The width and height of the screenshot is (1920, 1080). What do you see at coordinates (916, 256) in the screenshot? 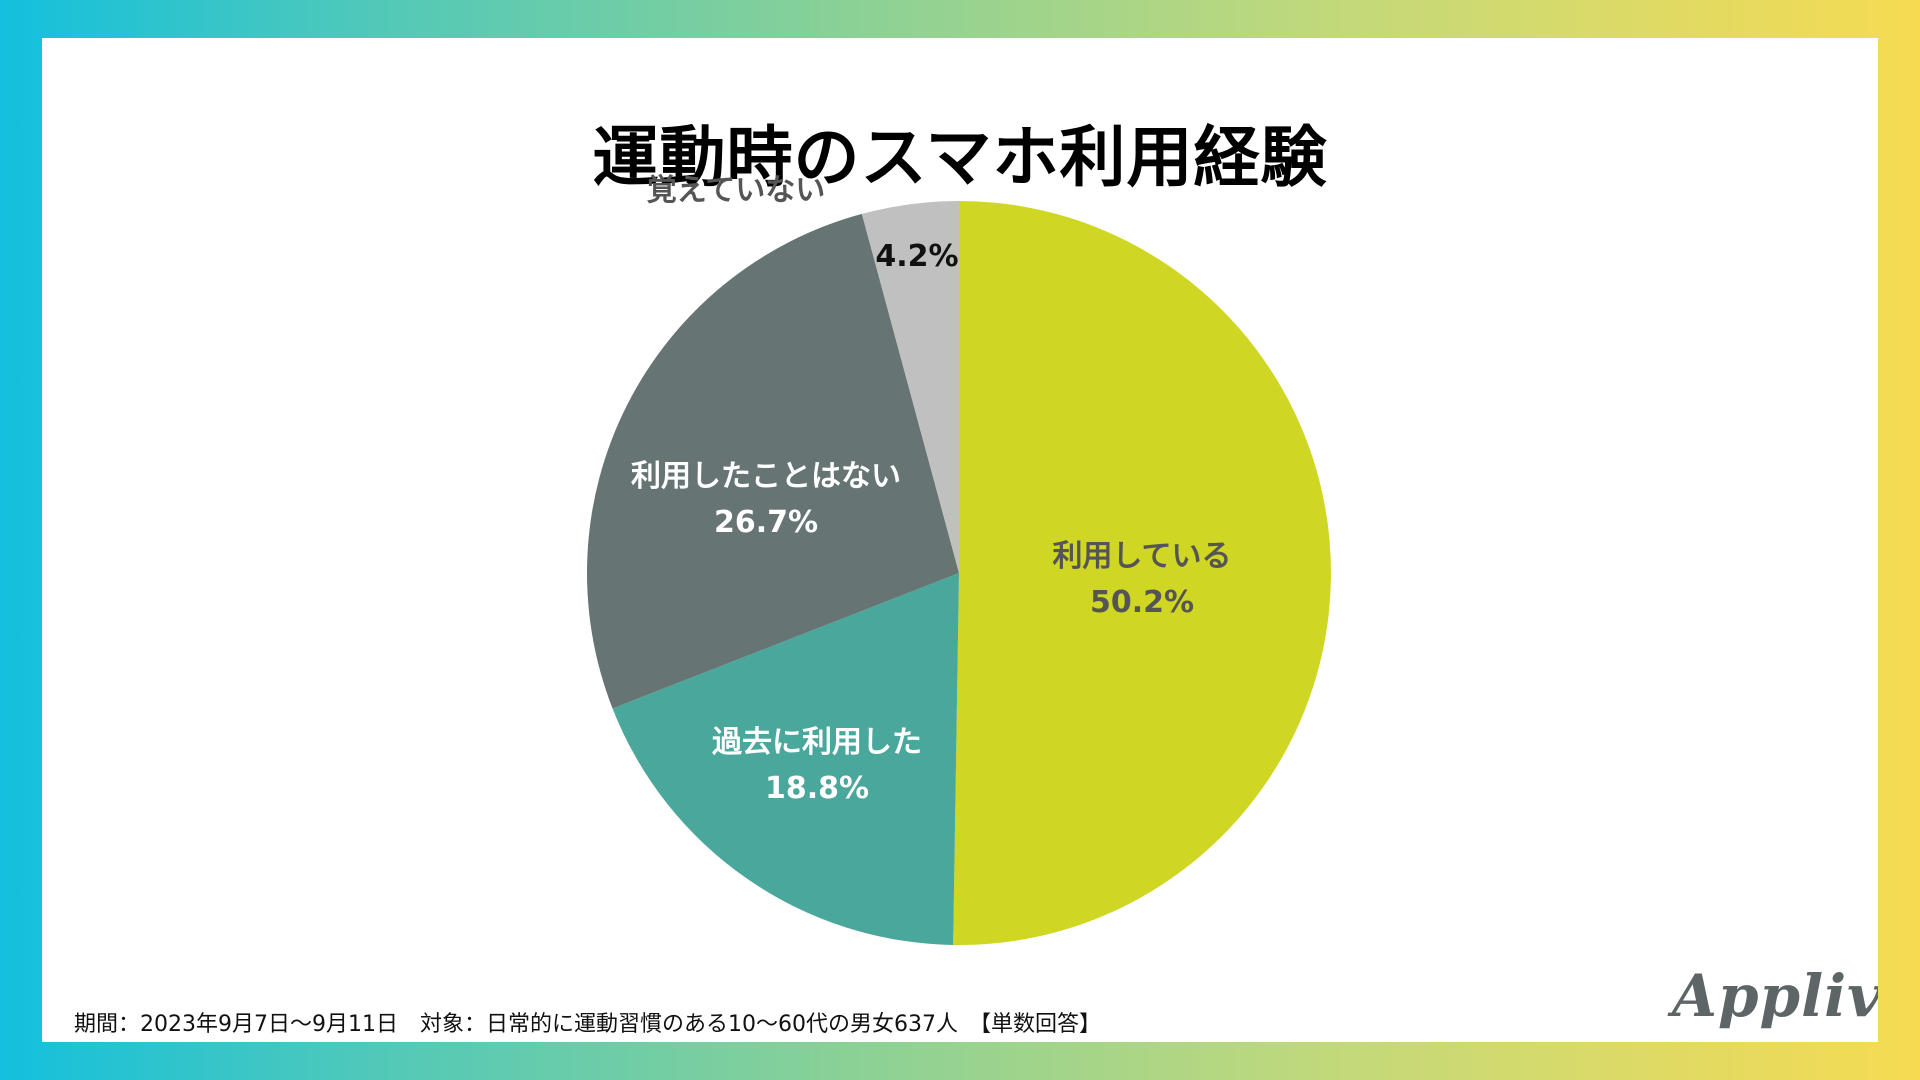
I see `slice-value-4: 4.2%` at bounding box center [916, 256].